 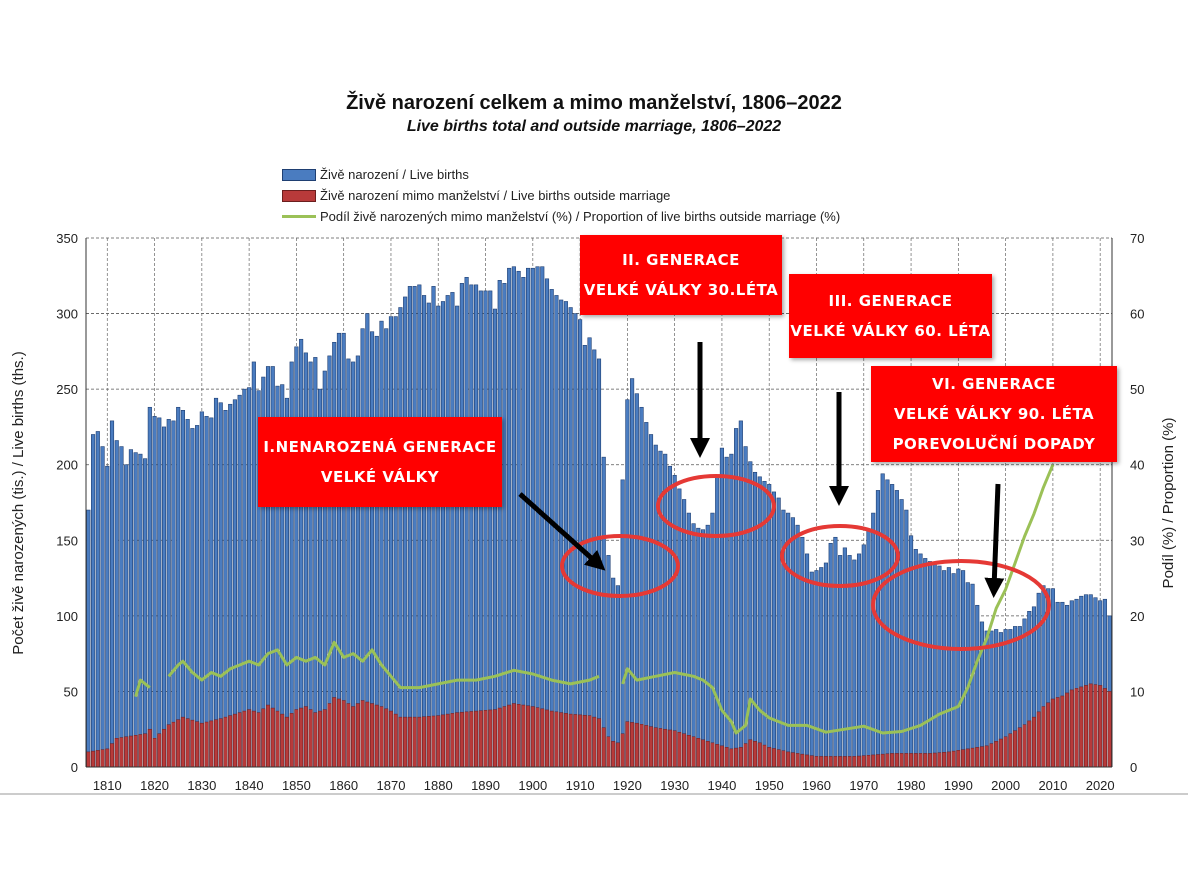 What do you see at coordinates (201, 785) in the screenshot?
I see `x-tick-label: 1830` at bounding box center [201, 785].